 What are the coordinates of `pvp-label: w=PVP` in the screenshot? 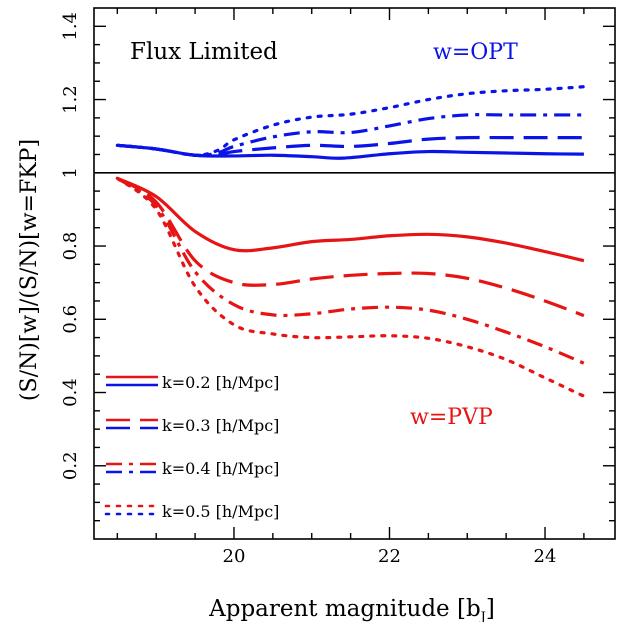 It's located at (451, 417).